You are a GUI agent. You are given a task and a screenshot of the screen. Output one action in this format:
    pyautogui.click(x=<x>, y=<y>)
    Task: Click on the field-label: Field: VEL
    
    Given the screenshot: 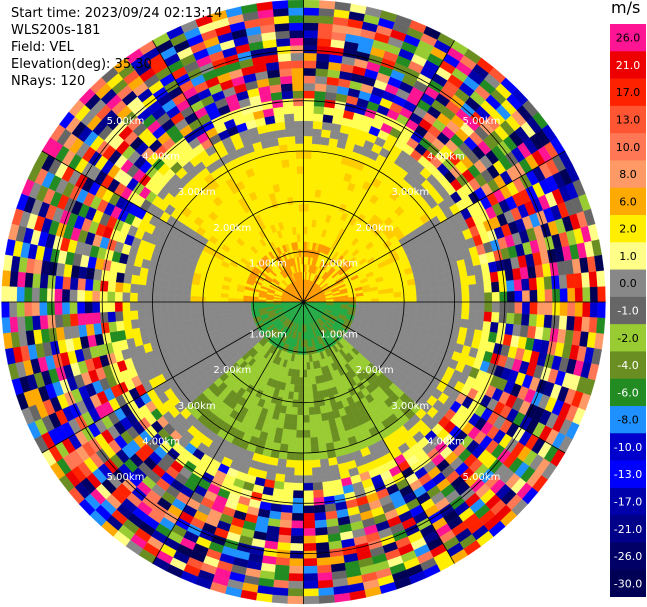 What is the action you would take?
    pyautogui.click(x=42, y=47)
    